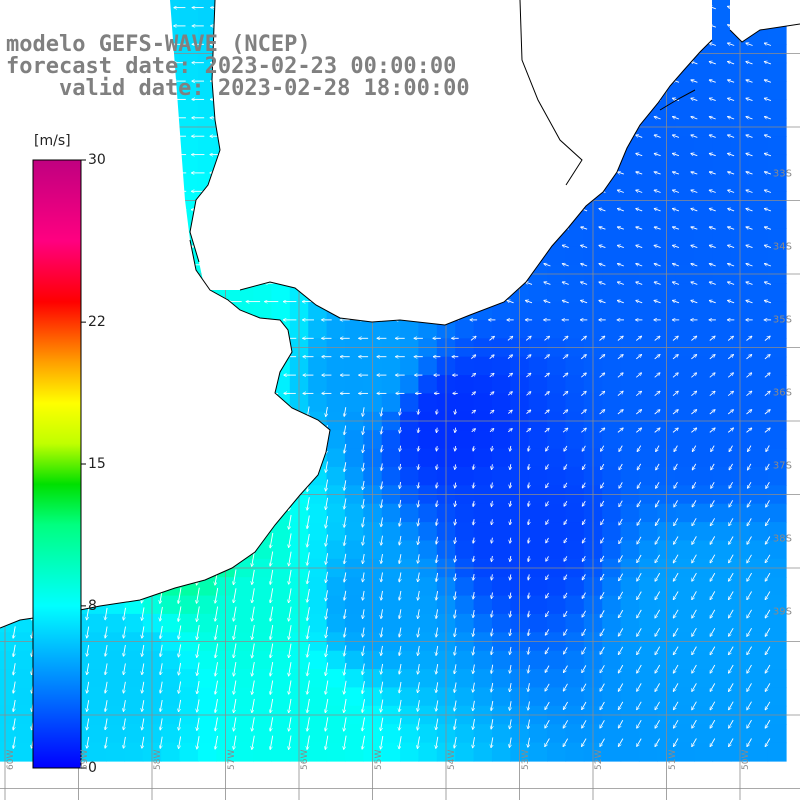 The width and height of the screenshot is (800, 800). What do you see at coordinates (452, 759) in the screenshot?
I see `longitude-label: 54W` at bounding box center [452, 759].